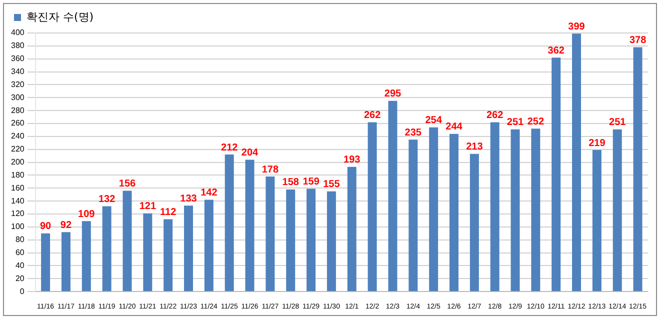  I want to click on data-label: 295, so click(393, 94).